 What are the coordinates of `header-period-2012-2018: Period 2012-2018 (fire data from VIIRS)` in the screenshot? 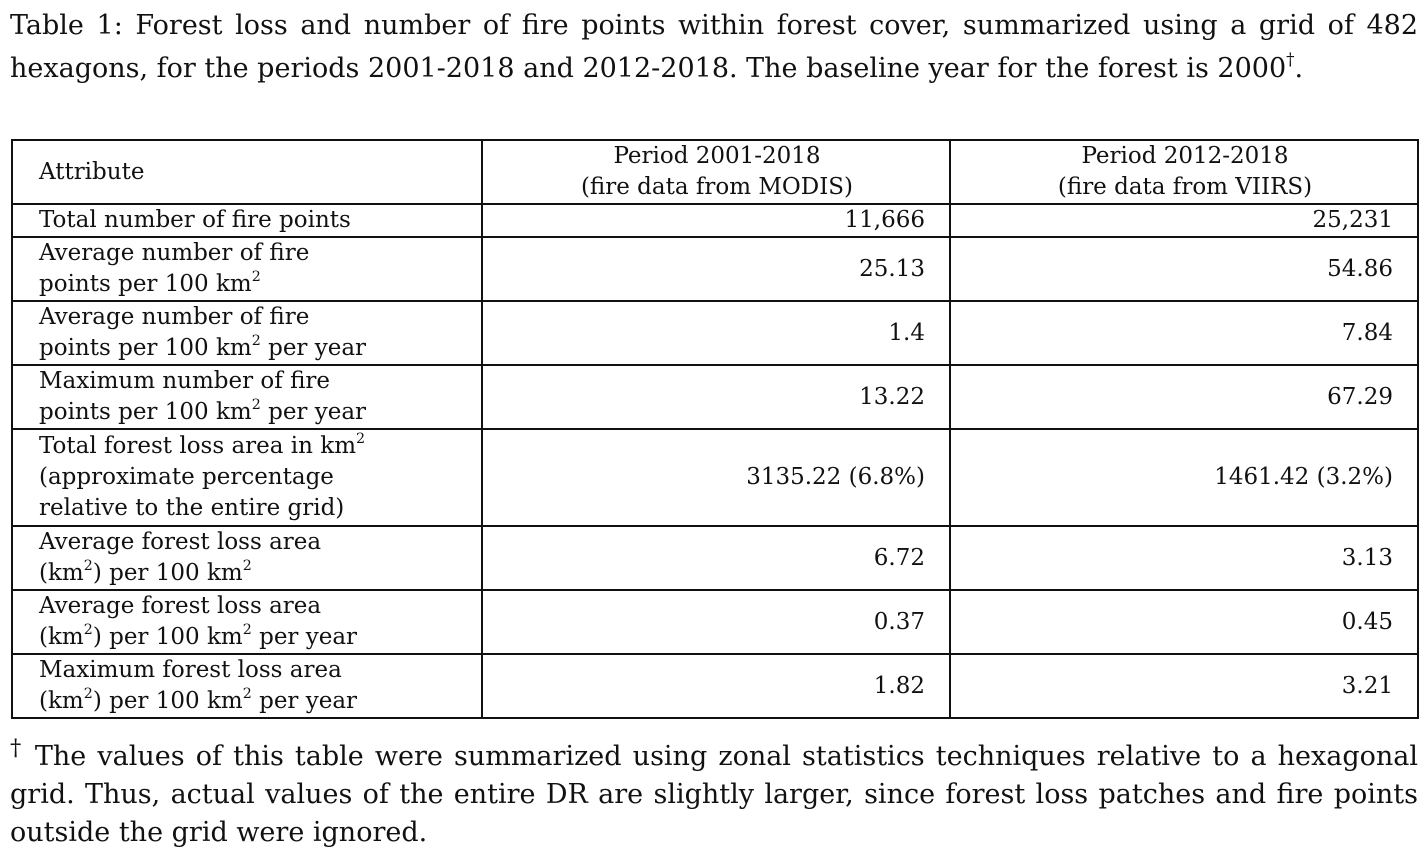 It's located at (1184, 172).